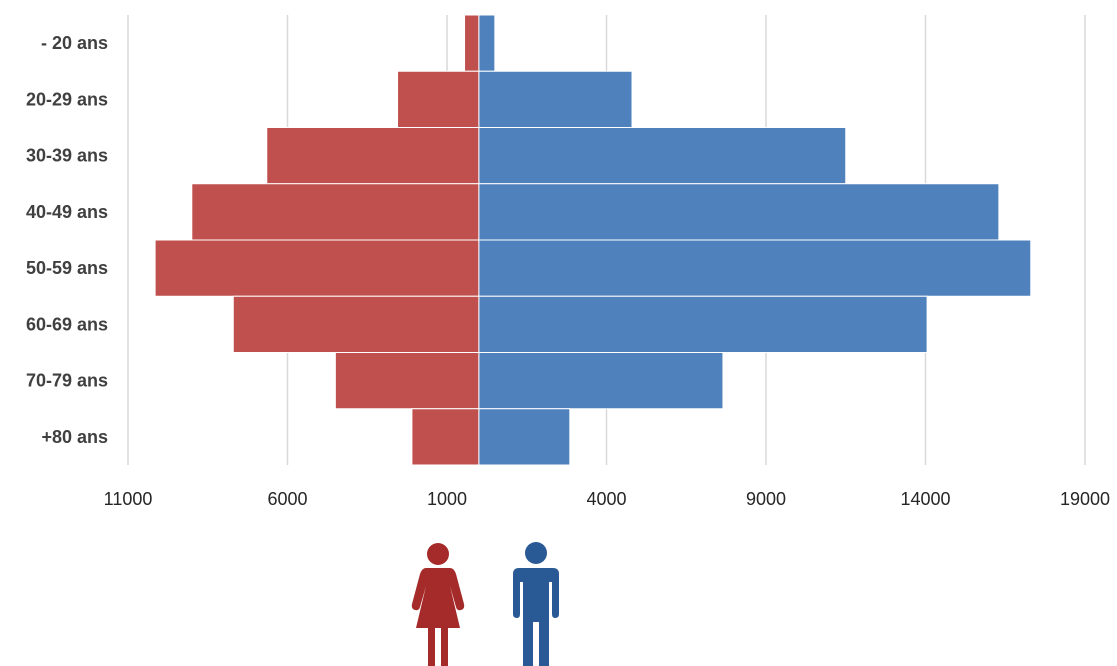  Describe the element at coordinates (925, 499) in the screenshot. I see `x-tick-label: 14000` at that location.